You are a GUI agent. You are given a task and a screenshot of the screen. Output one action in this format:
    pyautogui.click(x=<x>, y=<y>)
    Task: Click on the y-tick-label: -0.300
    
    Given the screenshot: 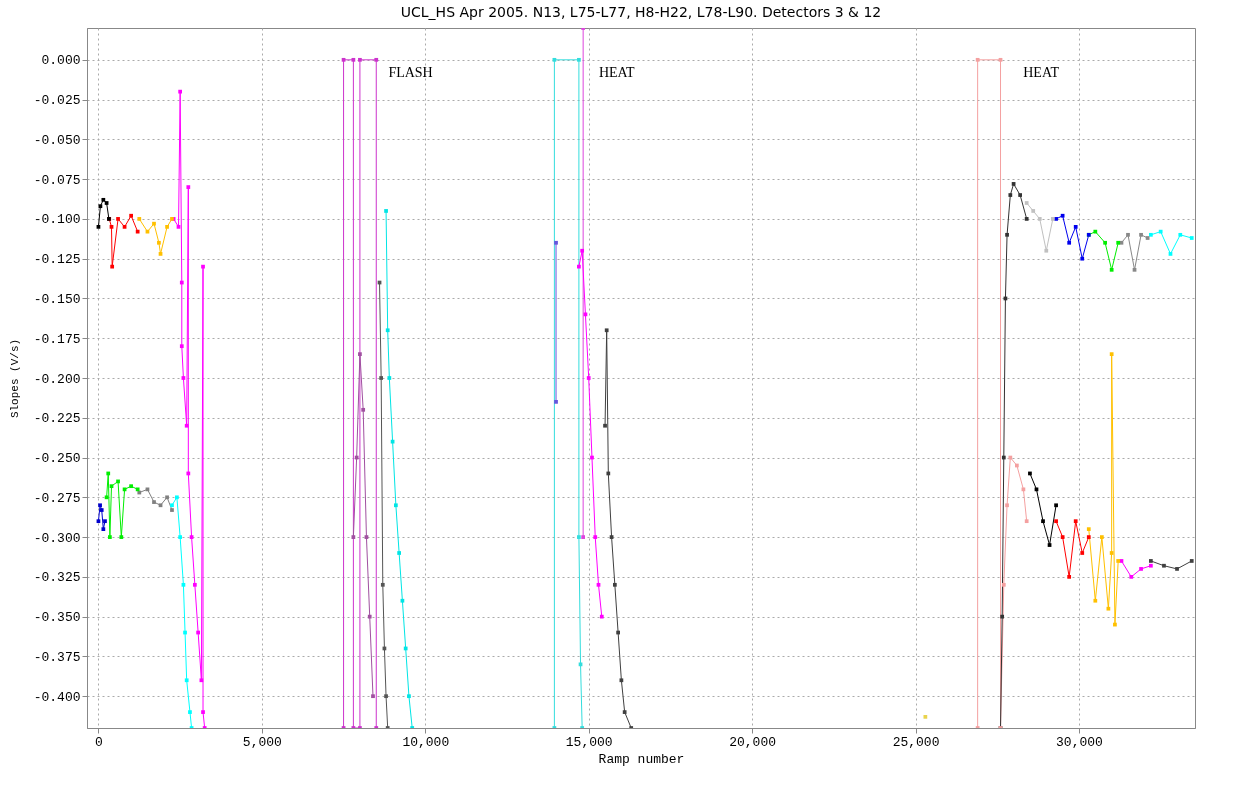 What is the action you would take?
    pyautogui.click(x=57, y=538)
    